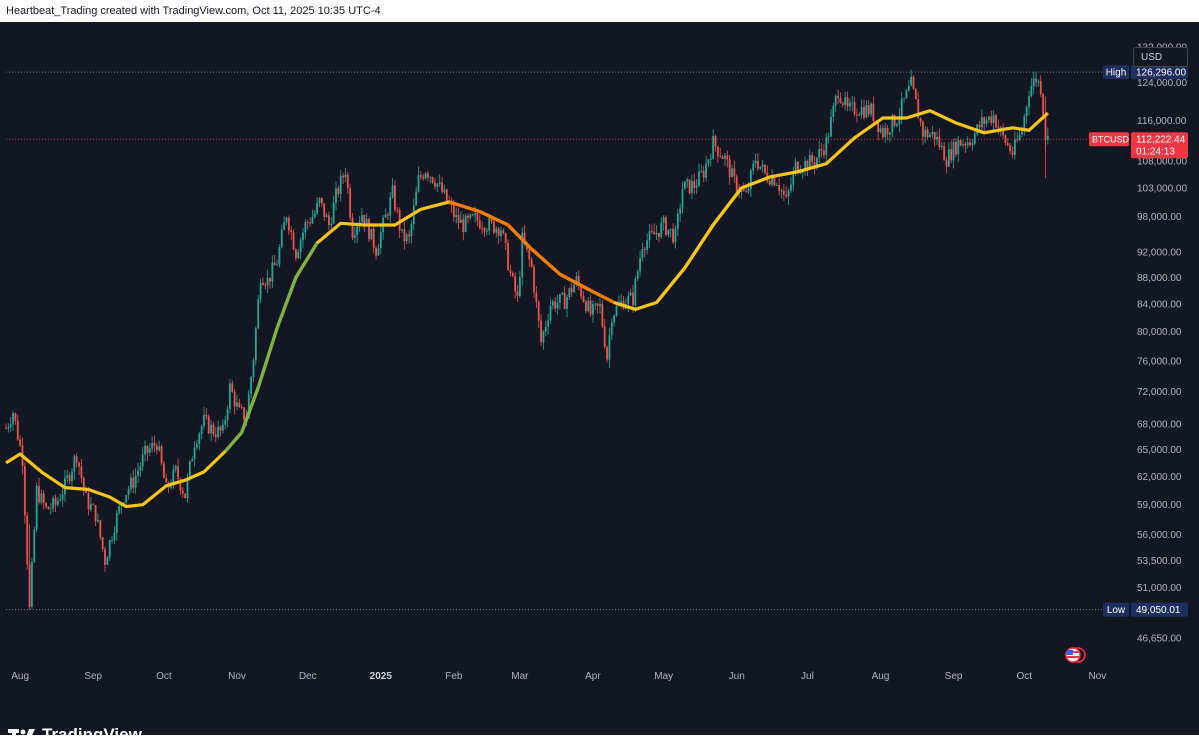 The height and width of the screenshot is (746, 1199). I want to click on brand-logo: TradingView, so click(75, 735).